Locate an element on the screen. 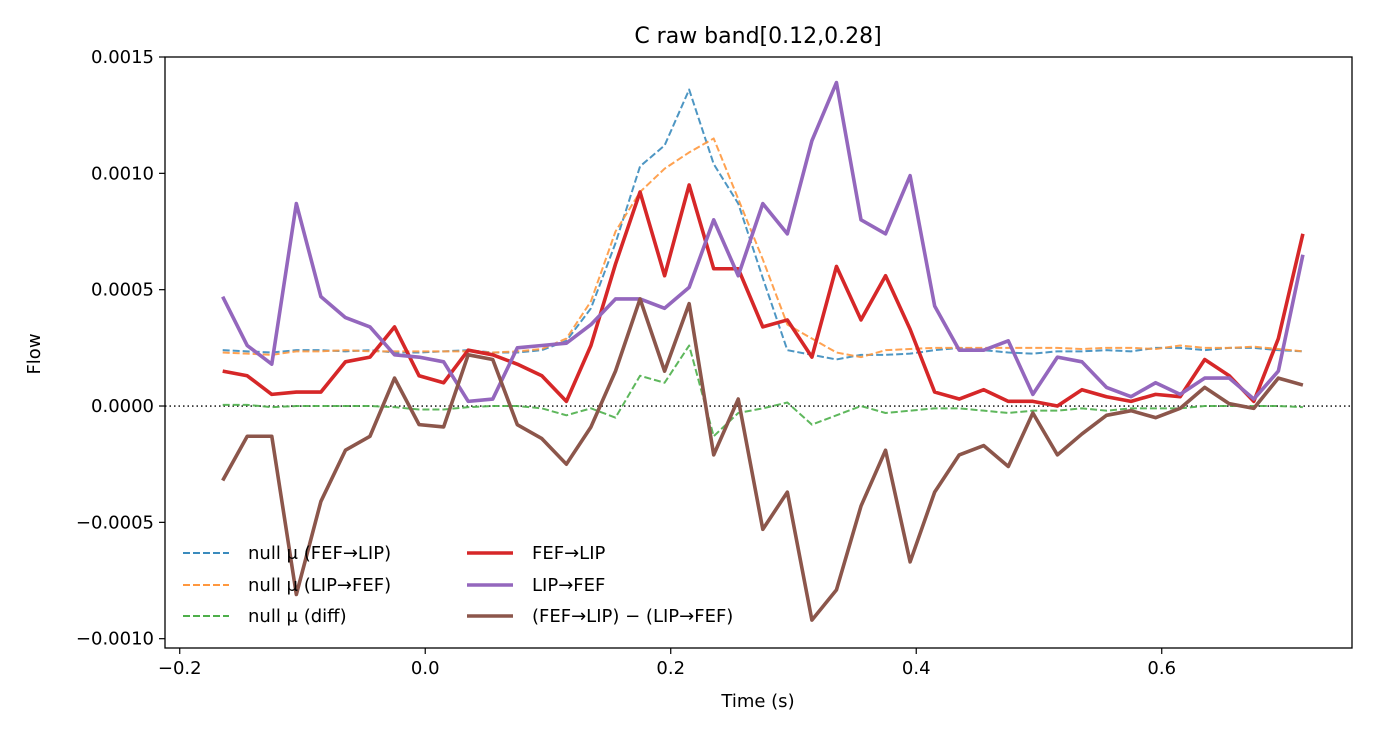 This screenshot has height=736, width=1376. y-tick-label: 0.0000 is located at coordinates (122, 406).